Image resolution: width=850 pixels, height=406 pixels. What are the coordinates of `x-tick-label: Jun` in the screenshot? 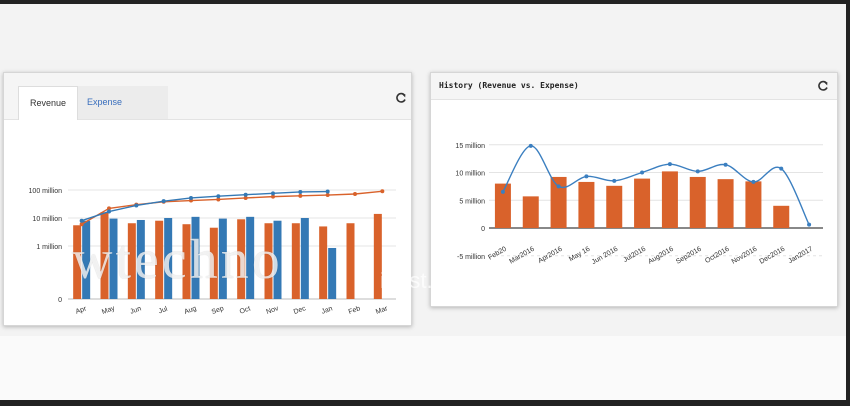 It's located at (135, 310).